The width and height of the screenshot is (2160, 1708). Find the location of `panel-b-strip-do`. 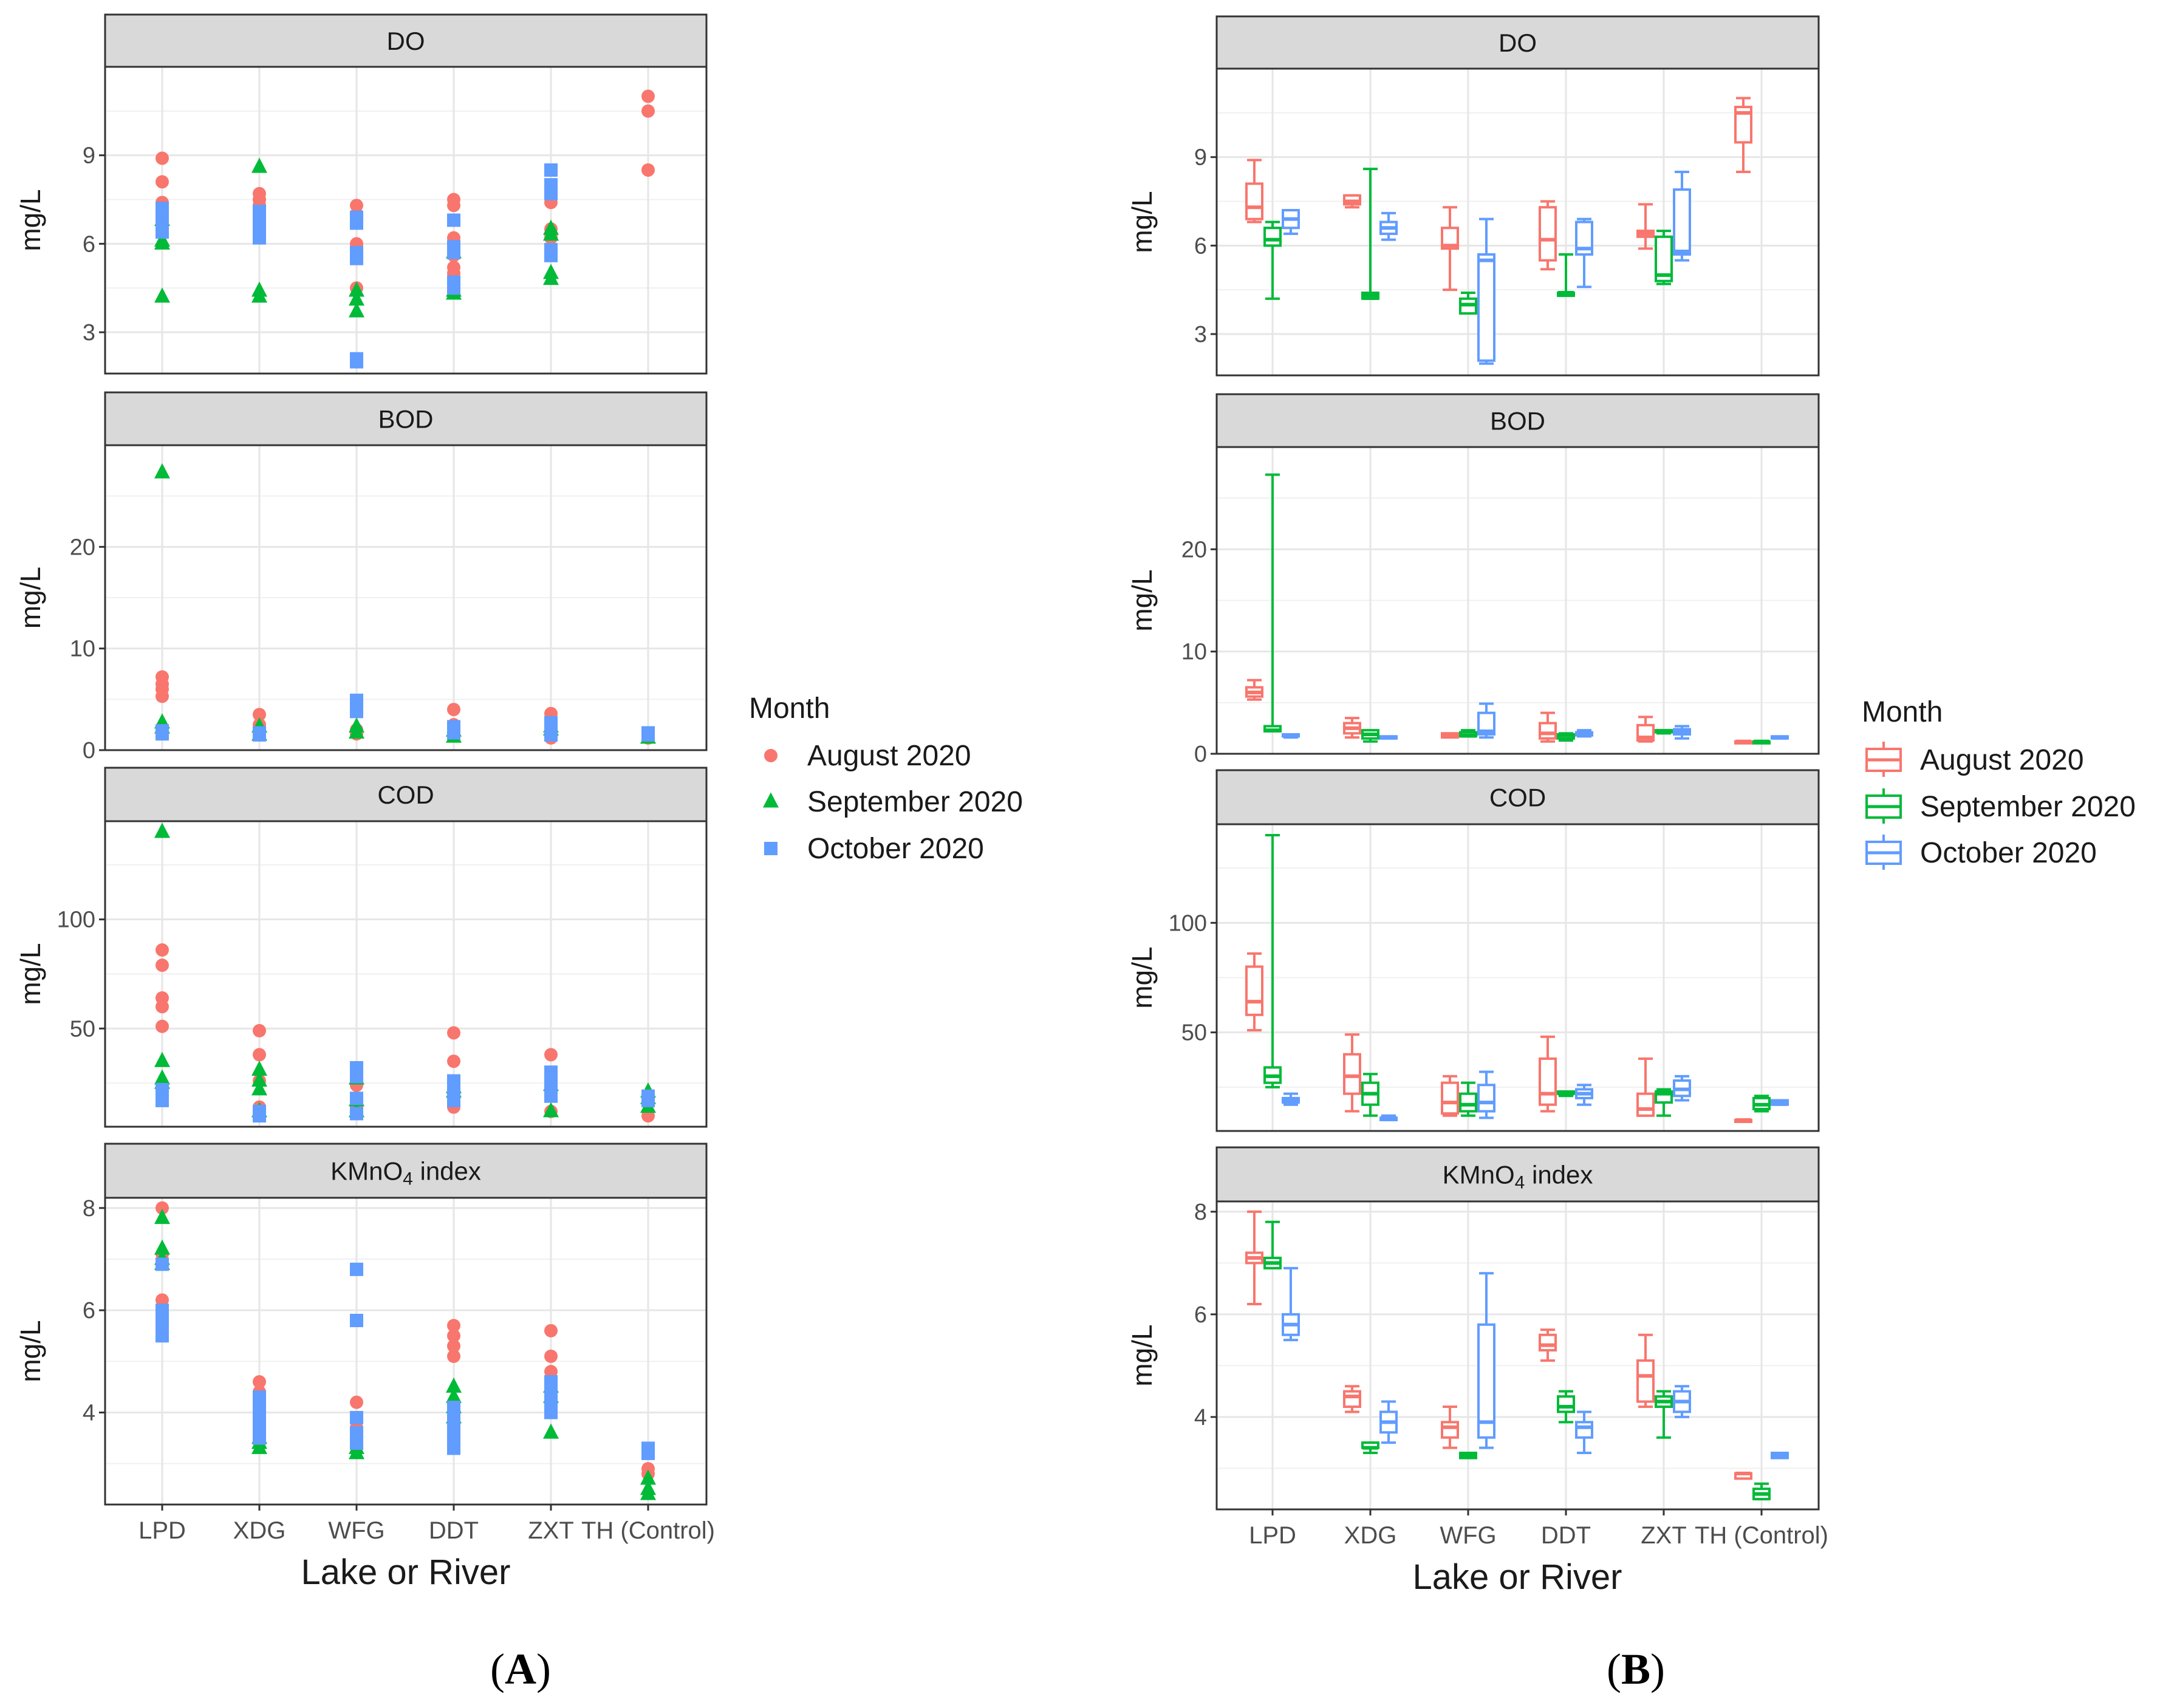

panel-b-strip-do is located at coordinates (1517, 42).